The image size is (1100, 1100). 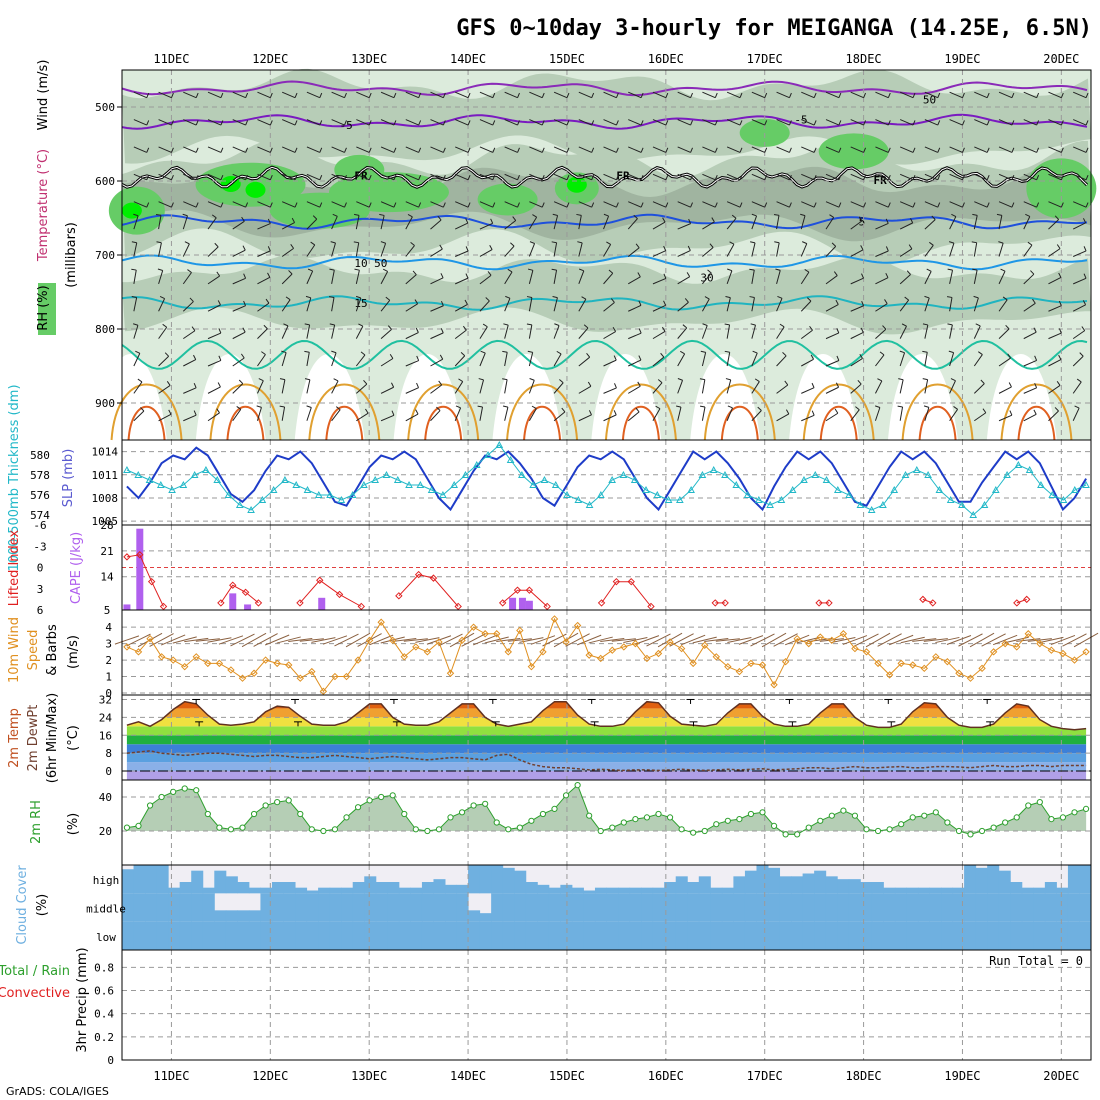 I want to click on slp-tick-label: 1005, so click(x=105, y=521).